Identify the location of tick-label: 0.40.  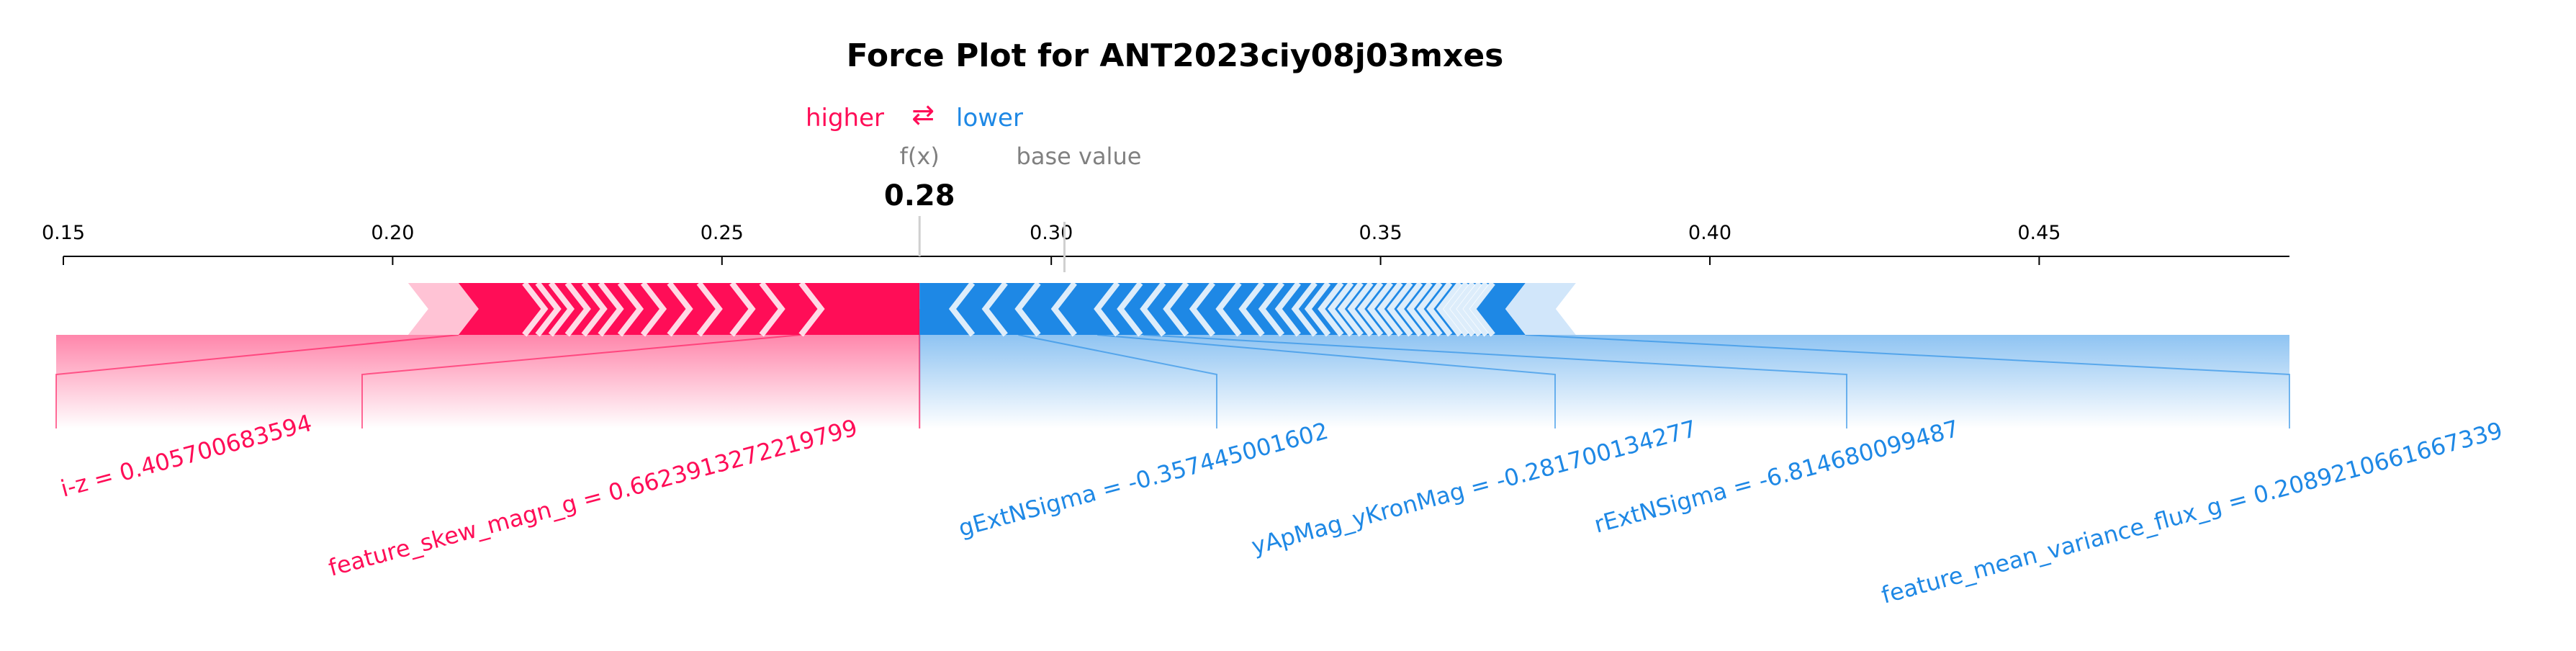
(1709, 233).